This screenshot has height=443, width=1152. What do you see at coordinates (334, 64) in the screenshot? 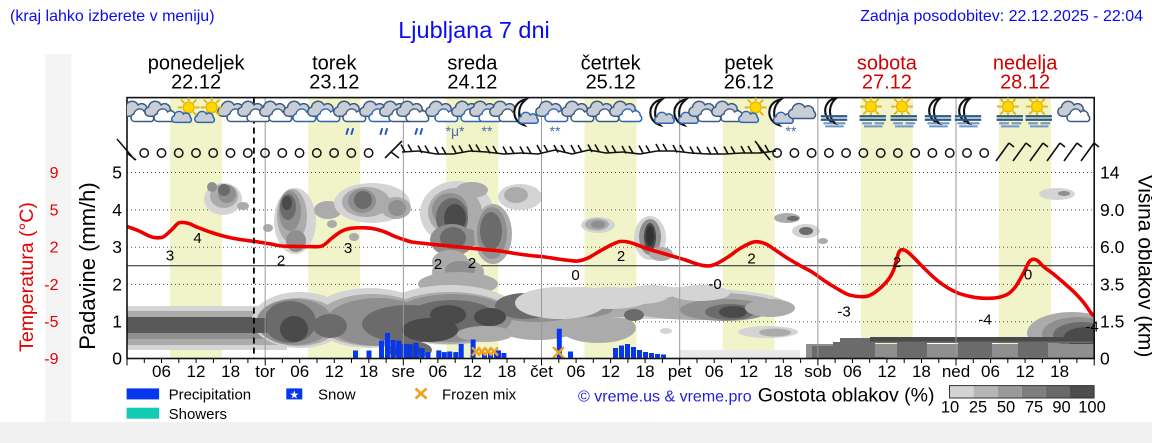
I see `svg-text: torek` at bounding box center [334, 64].